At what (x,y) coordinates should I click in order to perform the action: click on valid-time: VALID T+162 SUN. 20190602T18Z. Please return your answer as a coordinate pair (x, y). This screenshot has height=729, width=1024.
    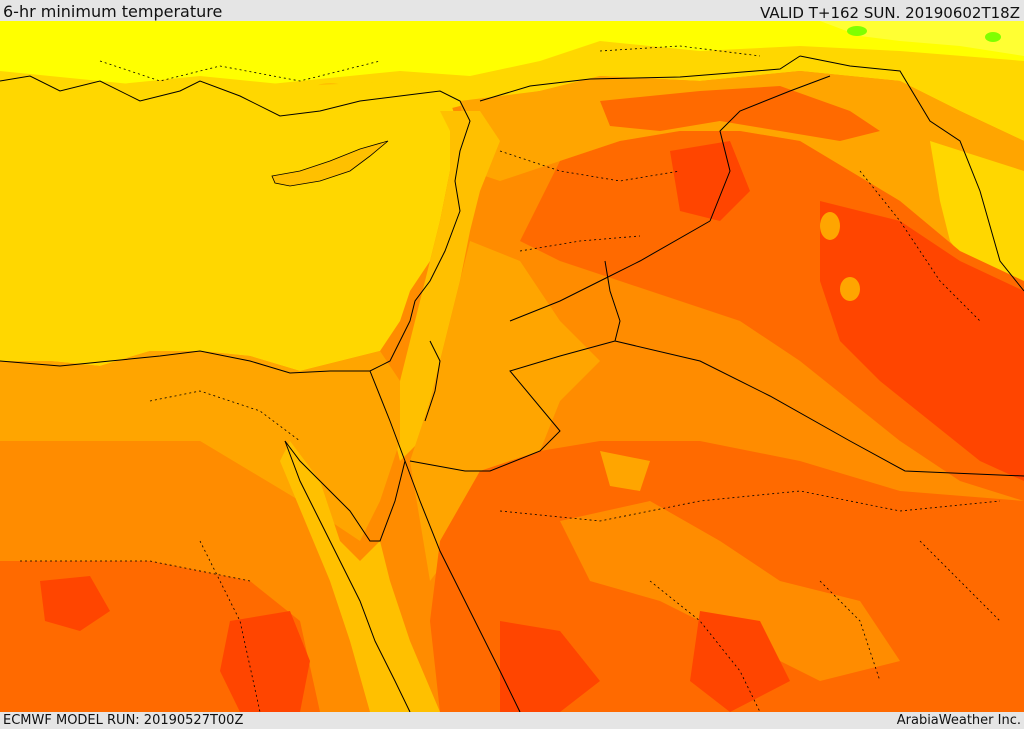
    Looking at the image, I should click on (890, 13).